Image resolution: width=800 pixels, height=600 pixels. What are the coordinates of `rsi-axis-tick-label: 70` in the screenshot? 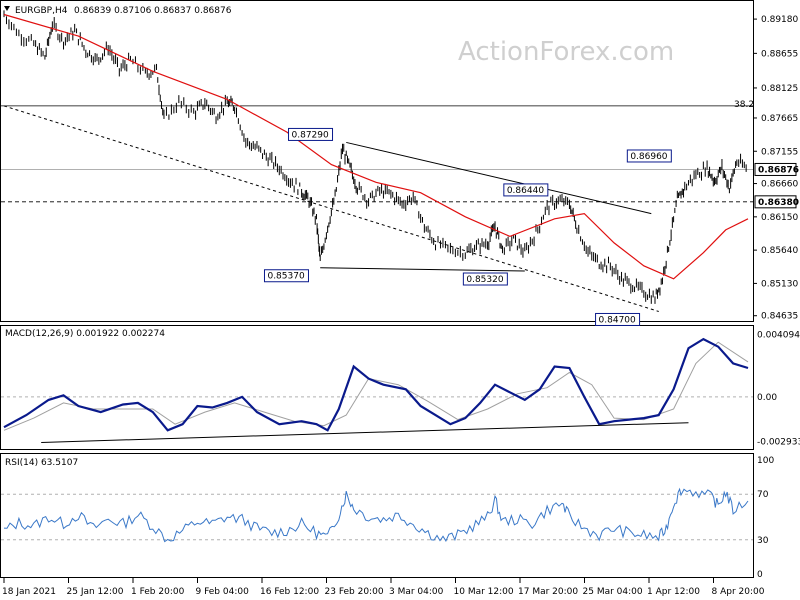 It's located at (763, 495).